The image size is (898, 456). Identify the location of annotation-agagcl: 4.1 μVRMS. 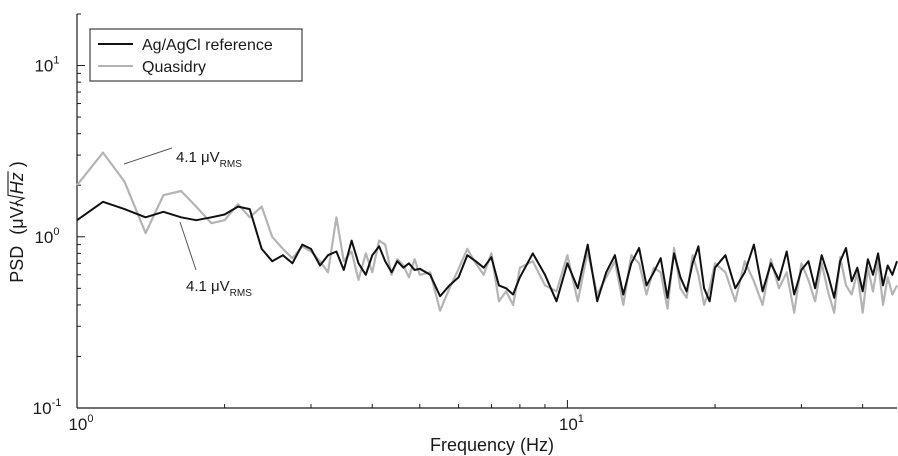
(219, 288).